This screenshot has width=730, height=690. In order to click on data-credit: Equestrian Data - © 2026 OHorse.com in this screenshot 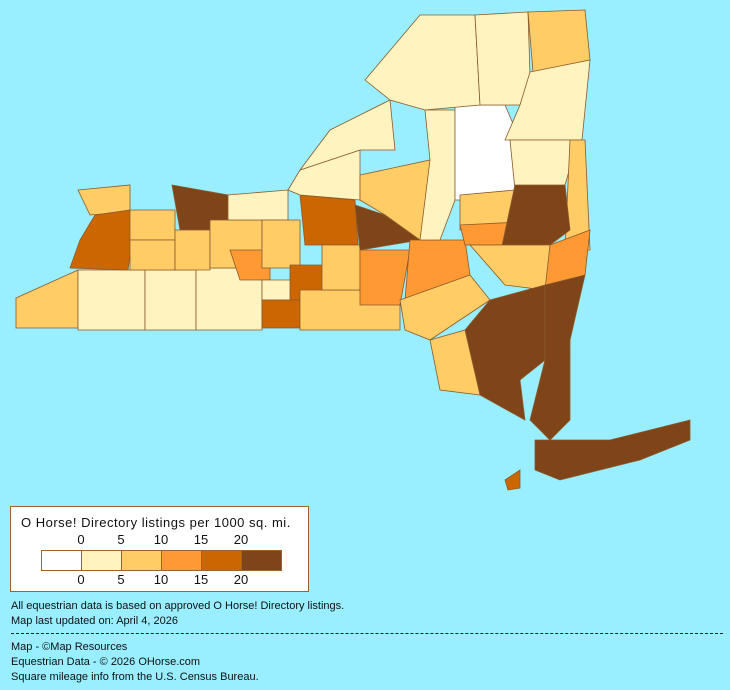, I will do `click(106, 662)`.